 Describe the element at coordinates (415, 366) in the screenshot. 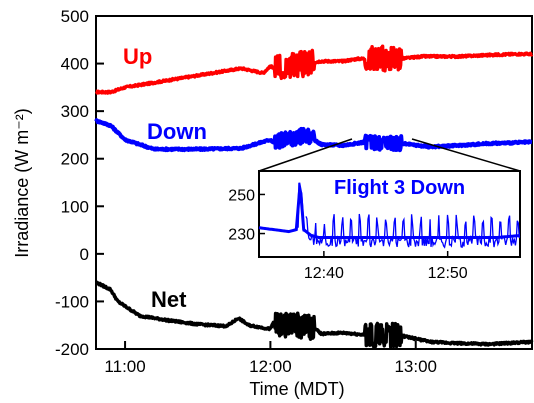

I see `x-tick-label: 13:00` at that location.